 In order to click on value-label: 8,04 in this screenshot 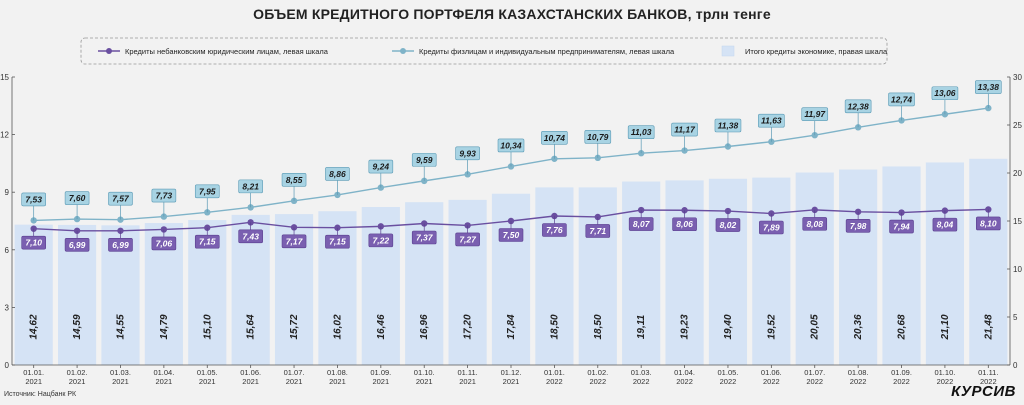, I will do `click(945, 225)`.